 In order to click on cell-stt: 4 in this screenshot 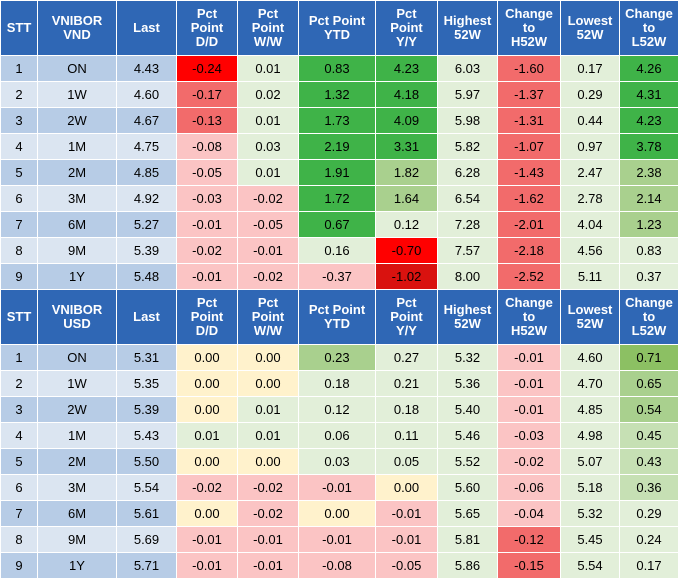, I will do `click(19, 436)`.